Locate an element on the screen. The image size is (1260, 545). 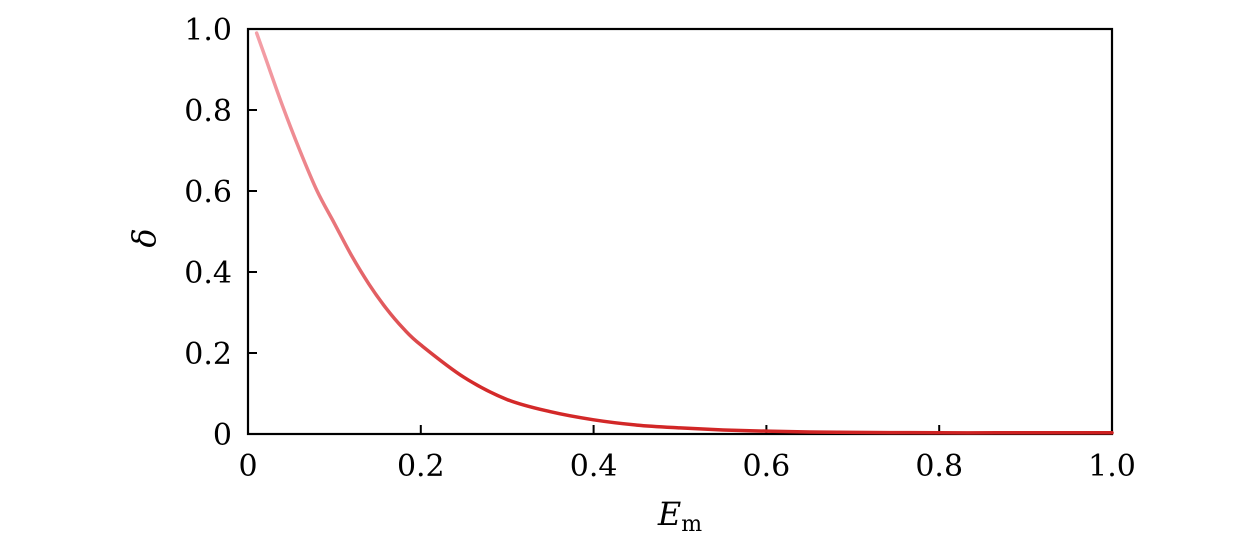
x-tick-label: 1.0 is located at coordinates (1112, 466).